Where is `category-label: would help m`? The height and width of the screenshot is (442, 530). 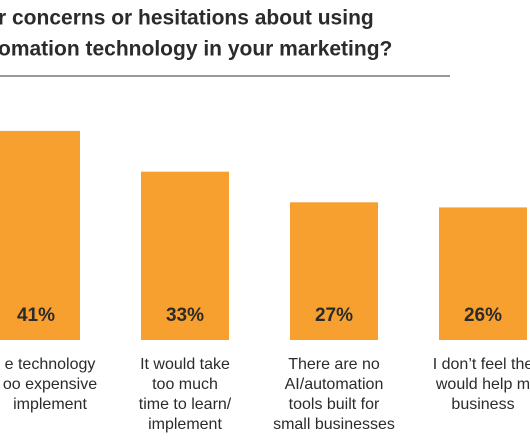 category-label: would help m is located at coordinates (482, 384).